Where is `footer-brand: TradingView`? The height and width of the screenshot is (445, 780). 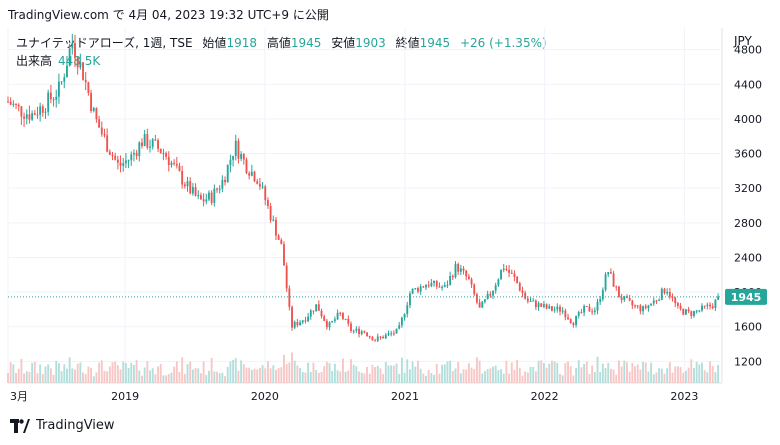 footer-brand: TradingView is located at coordinates (75, 425).